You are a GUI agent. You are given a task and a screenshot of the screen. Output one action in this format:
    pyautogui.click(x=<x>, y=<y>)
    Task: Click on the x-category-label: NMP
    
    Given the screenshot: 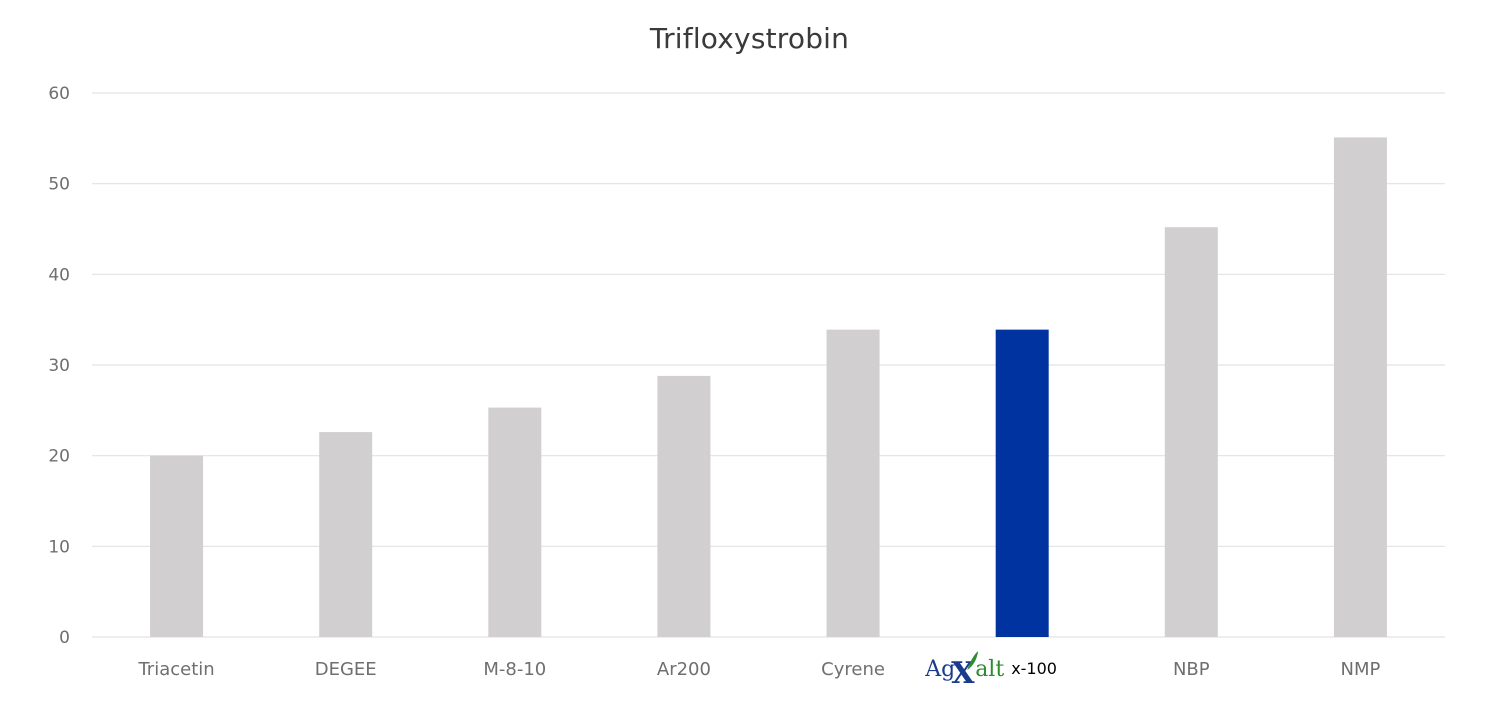 What is the action you would take?
    pyautogui.click(x=1361, y=669)
    